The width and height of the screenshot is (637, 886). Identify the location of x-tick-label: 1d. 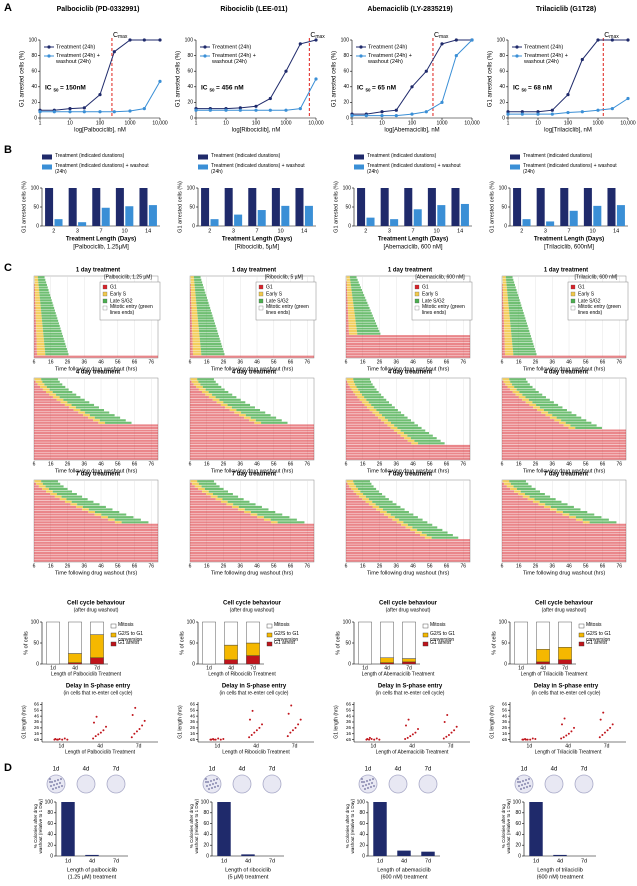
(68, 861).